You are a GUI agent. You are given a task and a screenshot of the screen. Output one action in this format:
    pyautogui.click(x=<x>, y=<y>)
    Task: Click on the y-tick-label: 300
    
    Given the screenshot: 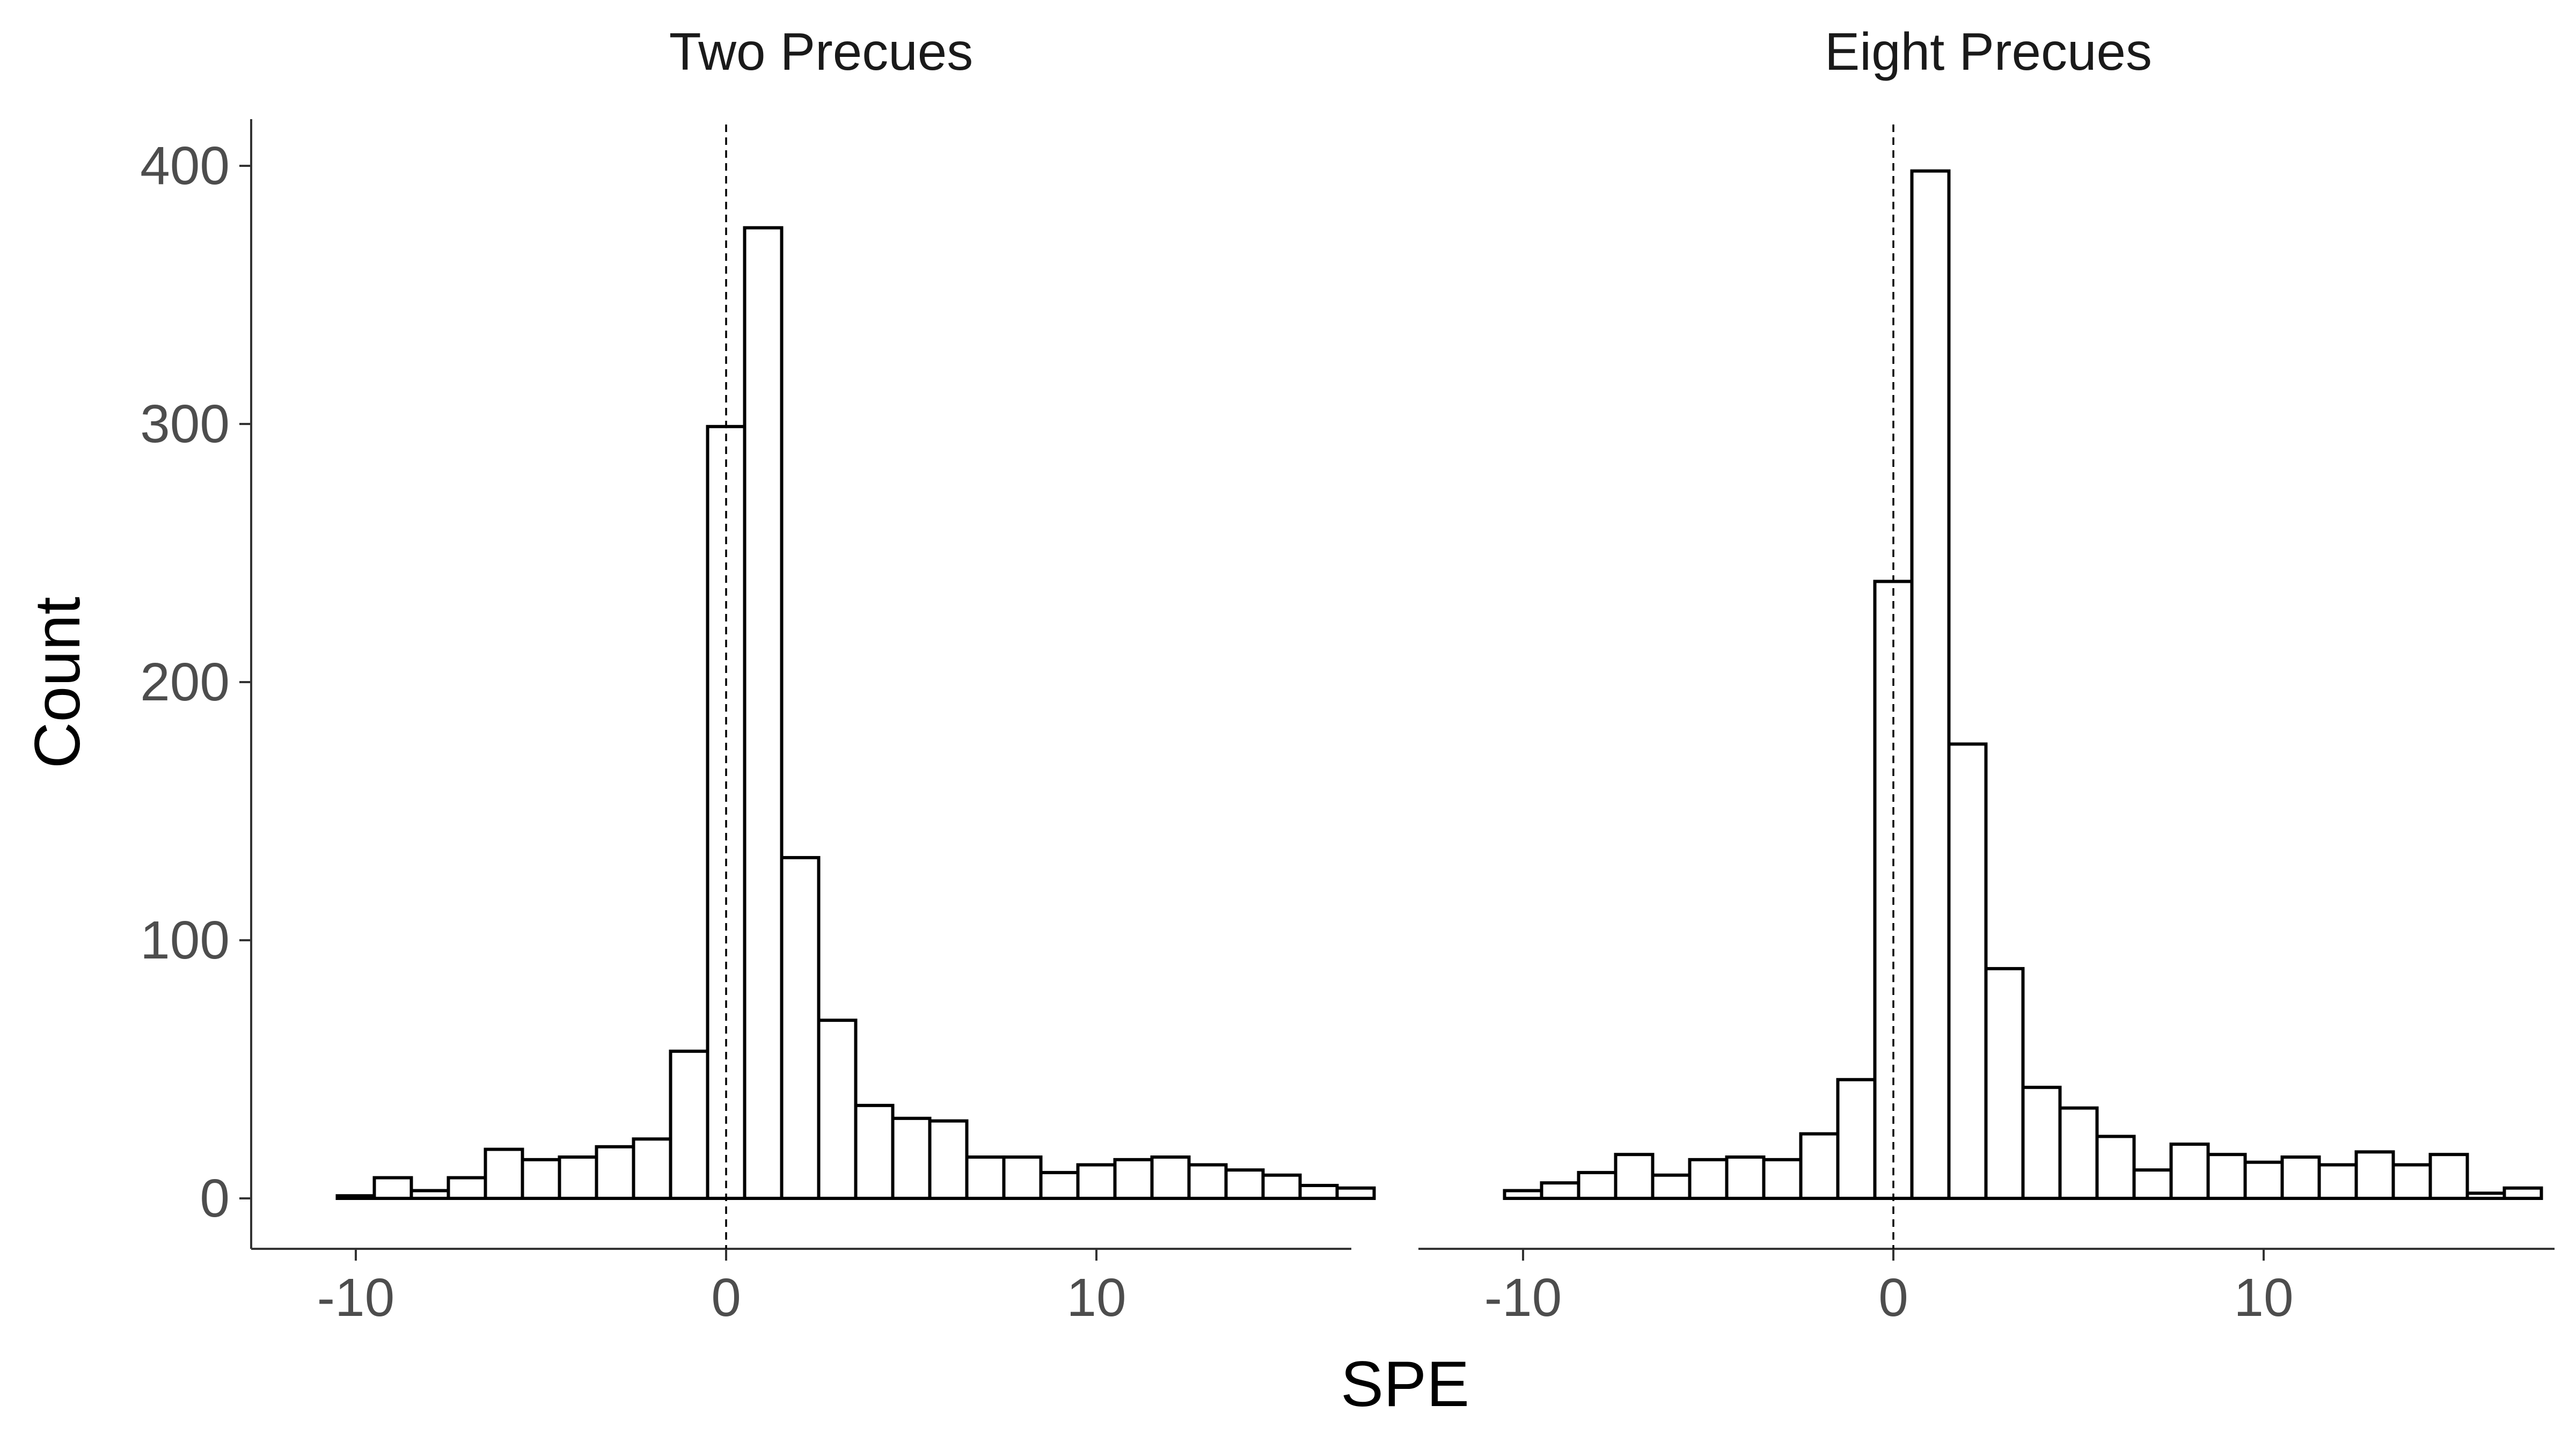 What is the action you would take?
    pyautogui.click(x=185, y=424)
    